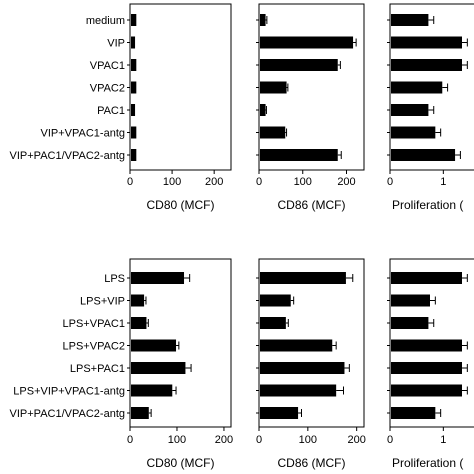 This screenshot has width=474, height=474. I want to click on category-label: PAC1, so click(111, 111).